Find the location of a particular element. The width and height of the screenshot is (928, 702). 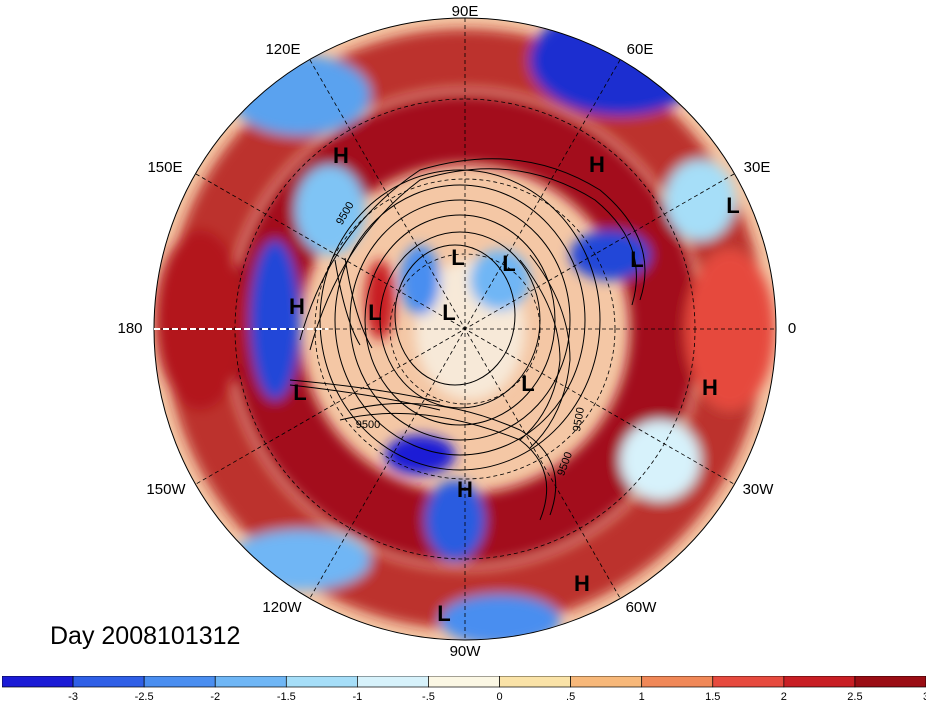

colorbar-tick-label: -.5 is located at coordinates (428, 696).